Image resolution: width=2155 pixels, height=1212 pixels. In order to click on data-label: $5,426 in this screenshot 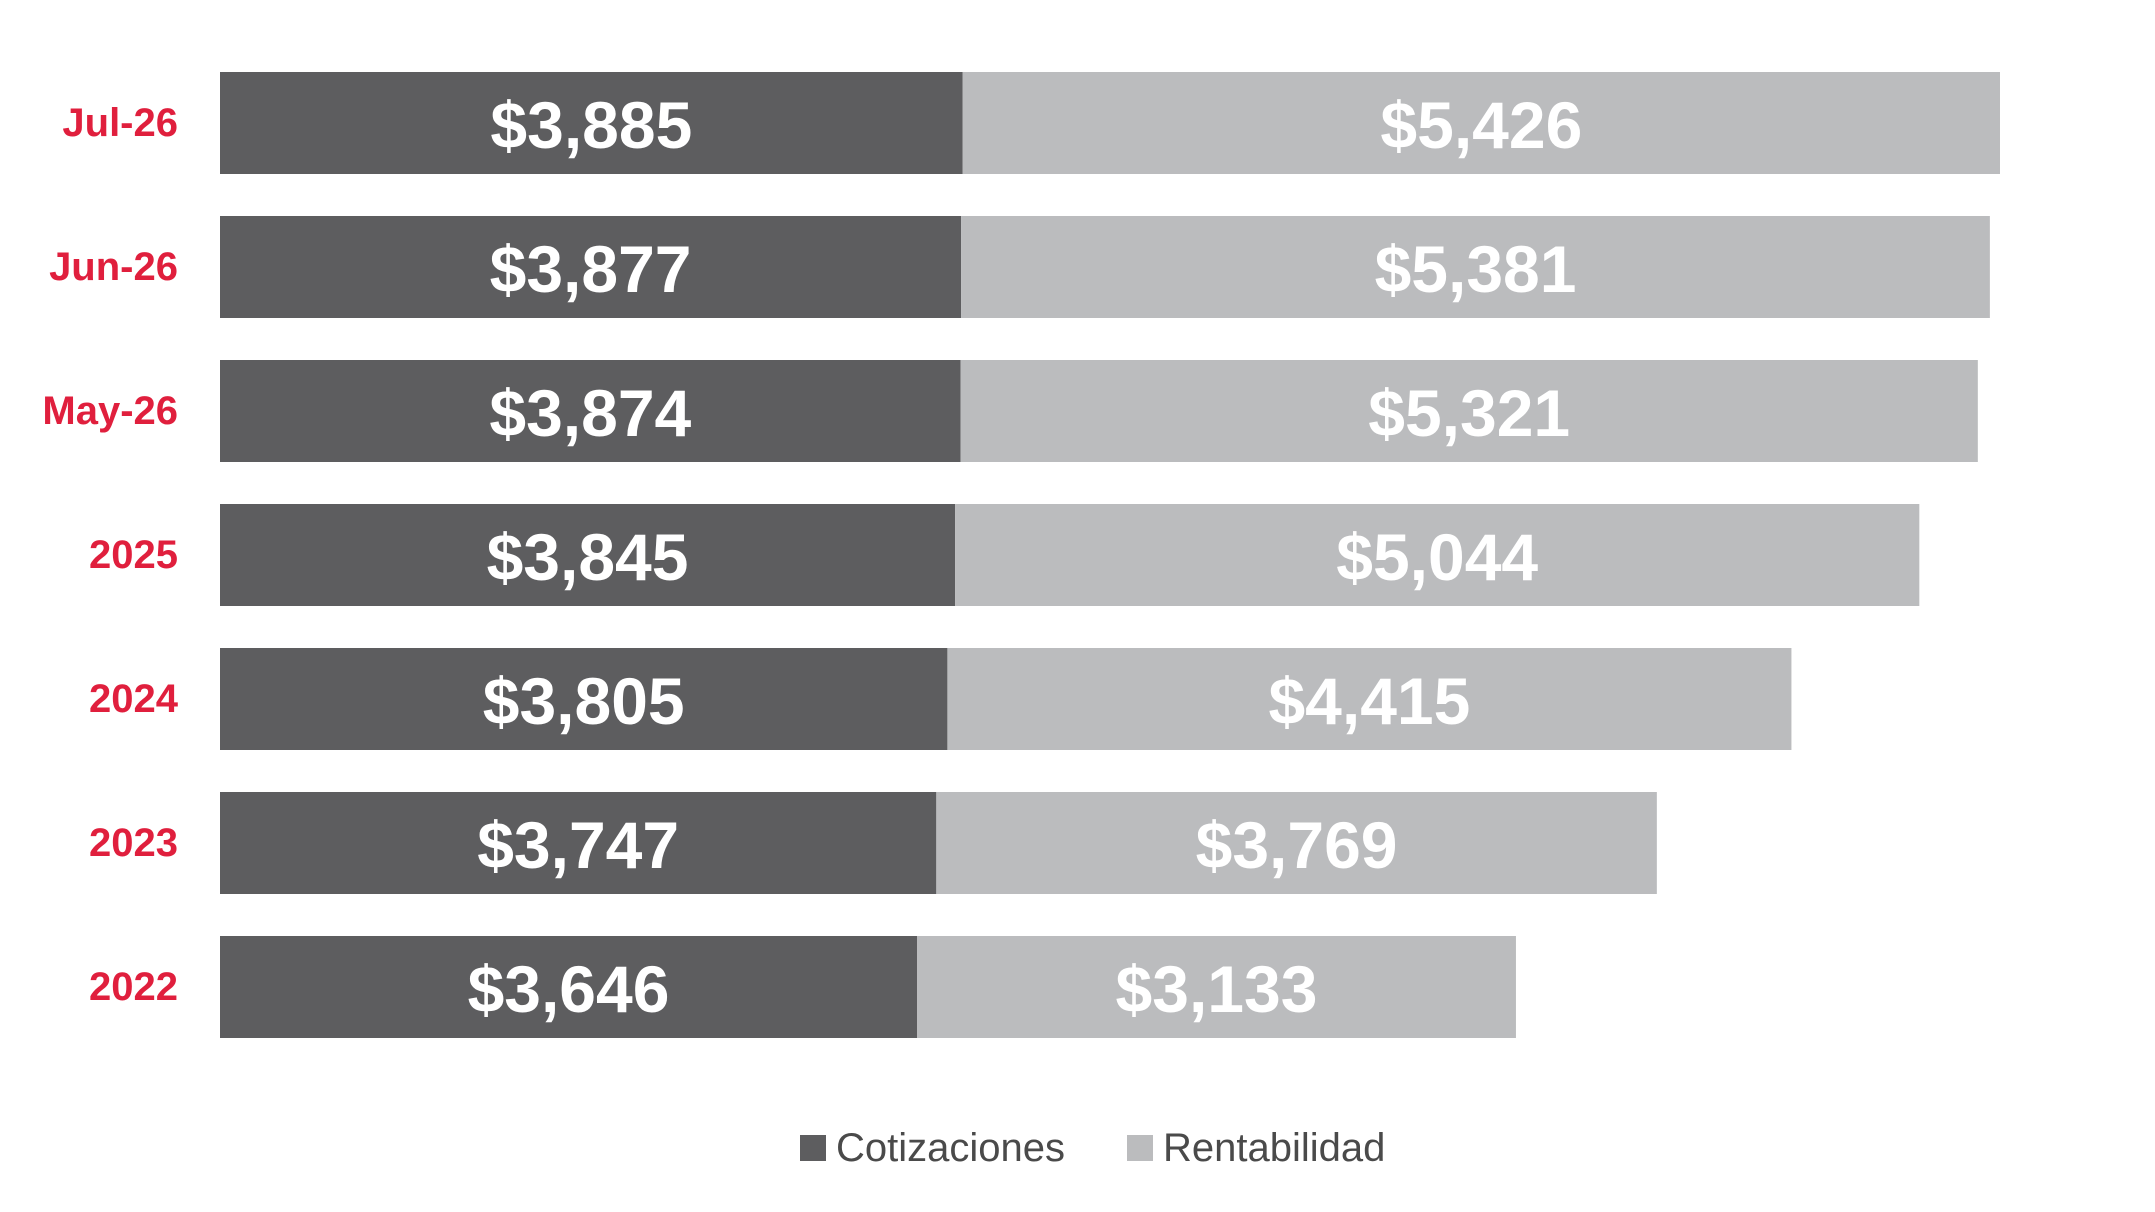, I will do `click(1481, 125)`.